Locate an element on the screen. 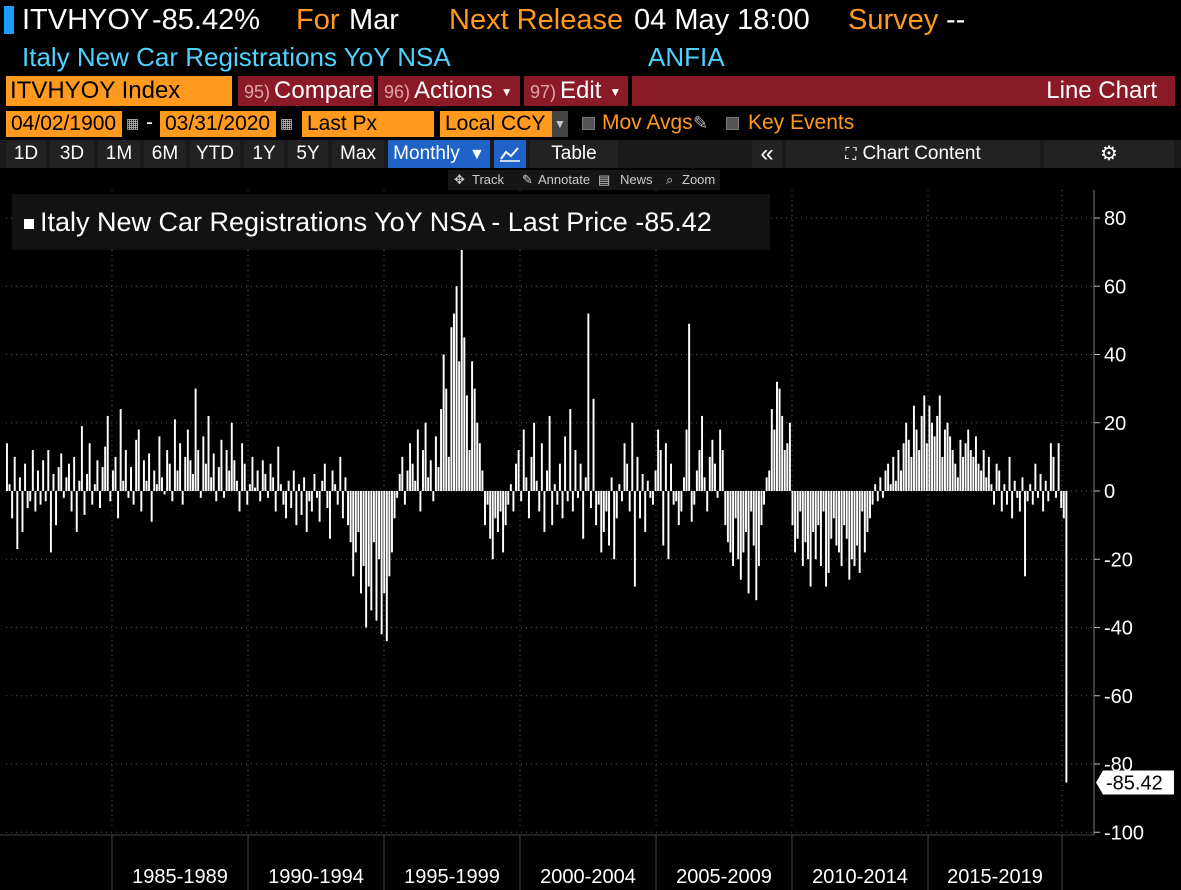  end-calendar-icon: ▦ is located at coordinates (287, 123).